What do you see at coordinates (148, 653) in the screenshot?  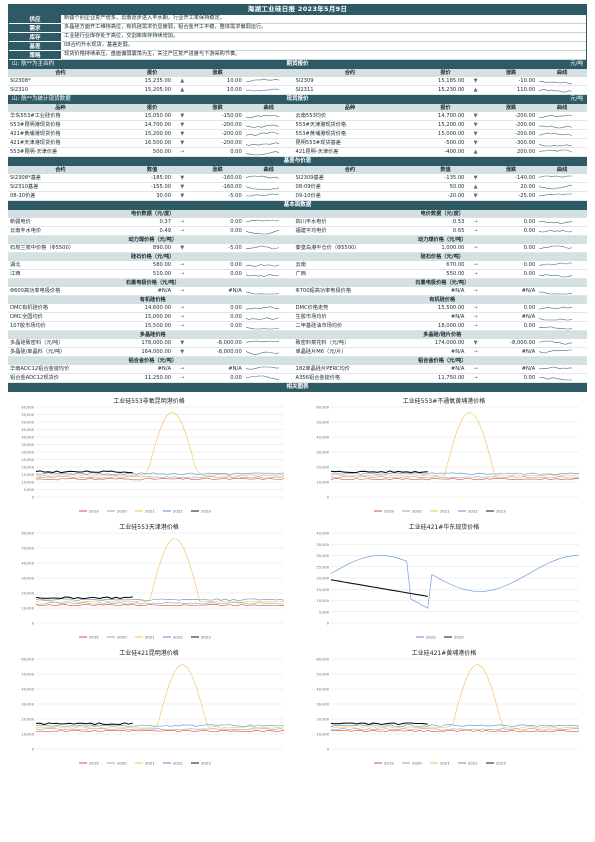 I see `chart-title: 工业硅421昆明港价格` at bounding box center [148, 653].